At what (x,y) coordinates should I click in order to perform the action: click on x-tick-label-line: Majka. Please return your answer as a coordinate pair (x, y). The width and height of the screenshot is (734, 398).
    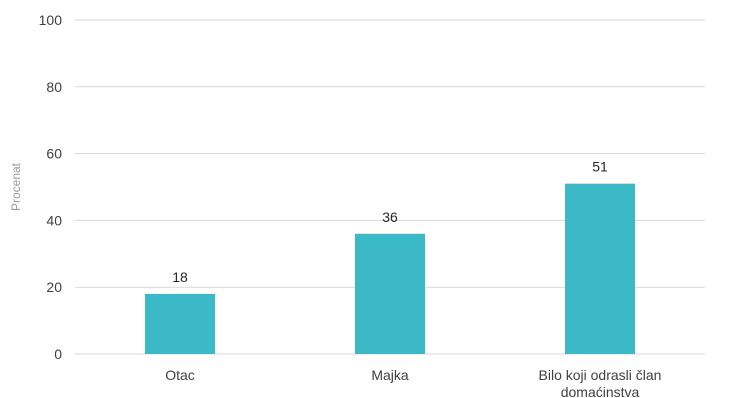
    Looking at the image, I should click on (390, 375).